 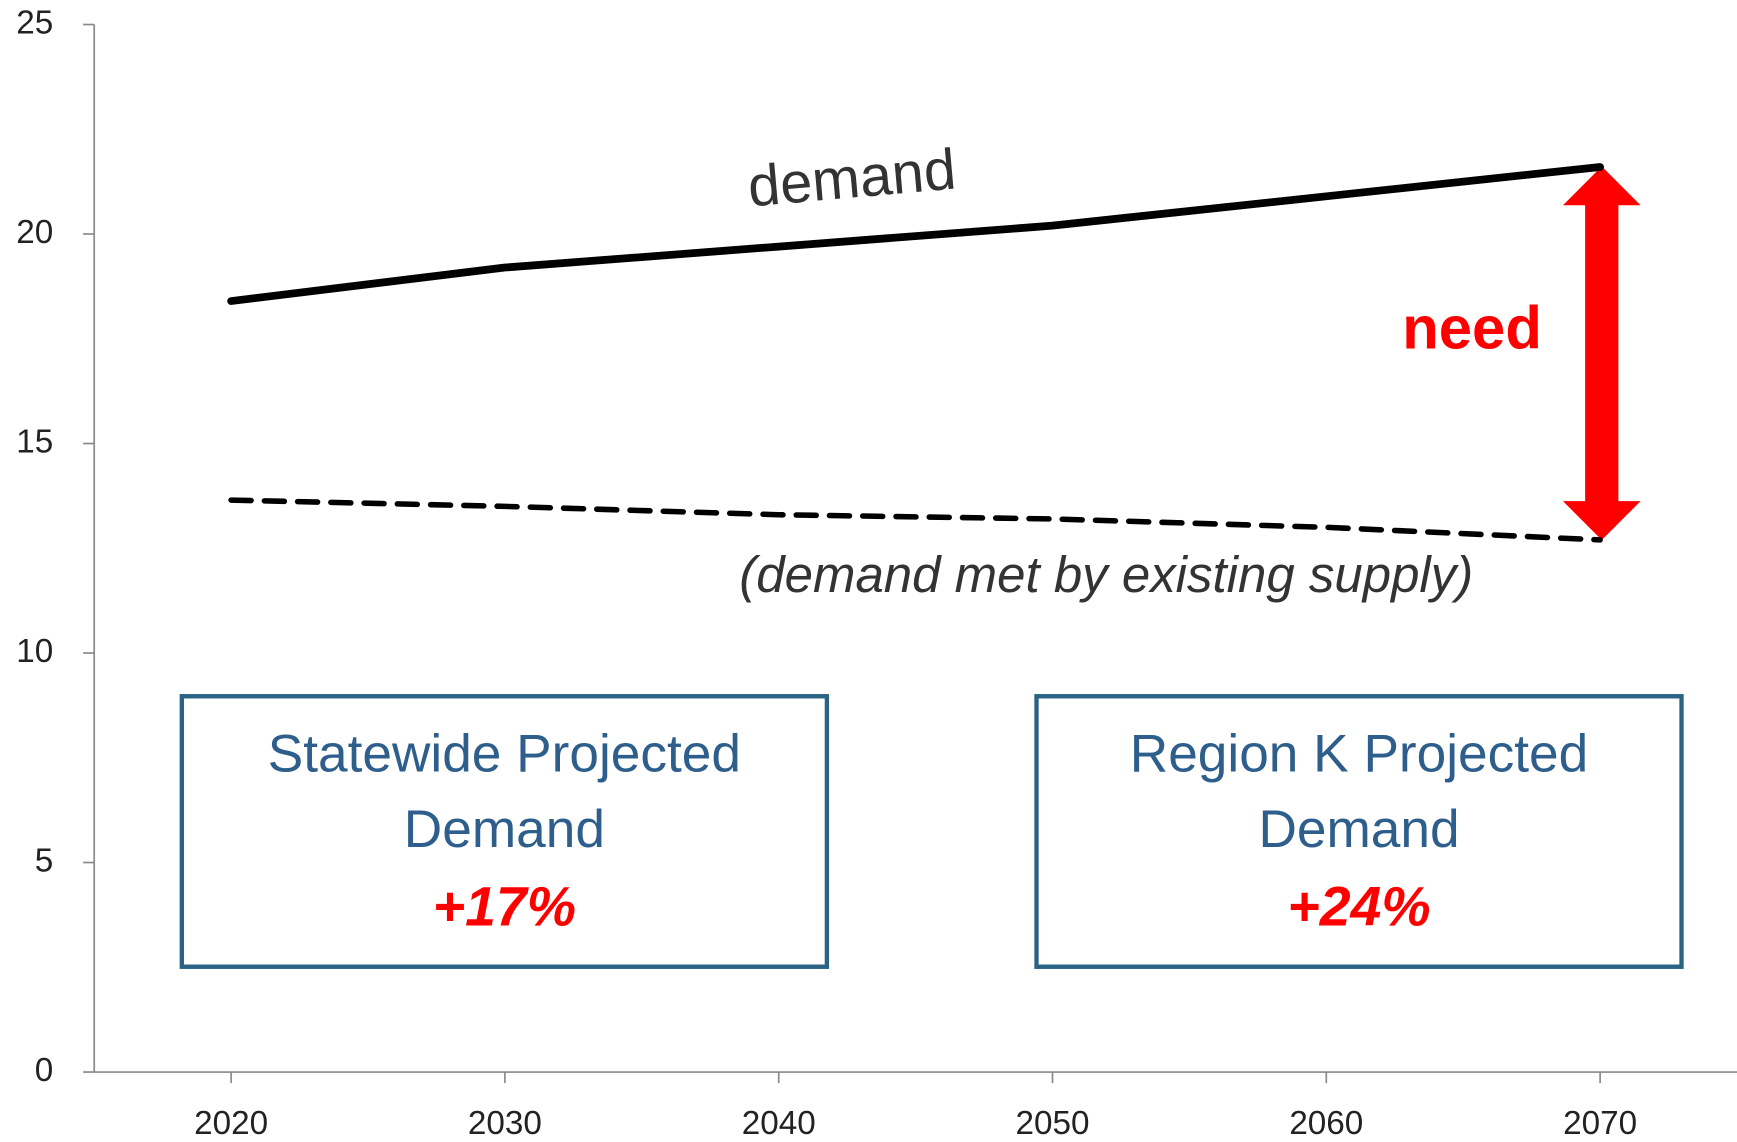 What do you see at coordinates (1106, 574) in the screenshot?
I see `supply-label: (demand met by existing supply)` at bounding box center [1106, 574].